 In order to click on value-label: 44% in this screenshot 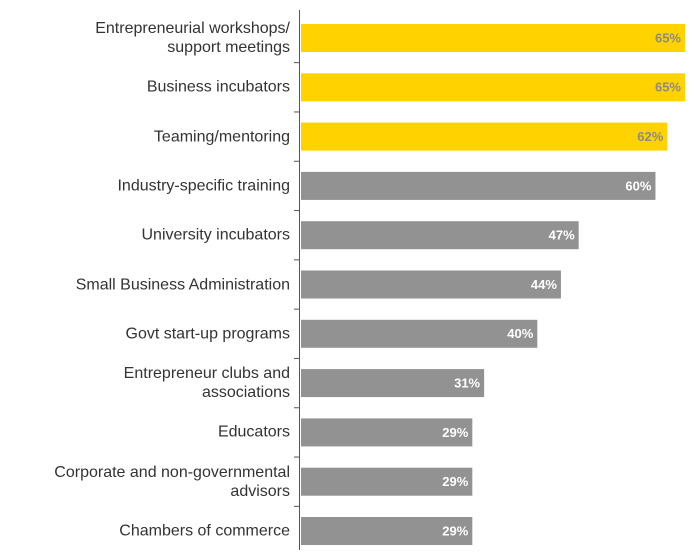, I will do `click(544, 284)`.